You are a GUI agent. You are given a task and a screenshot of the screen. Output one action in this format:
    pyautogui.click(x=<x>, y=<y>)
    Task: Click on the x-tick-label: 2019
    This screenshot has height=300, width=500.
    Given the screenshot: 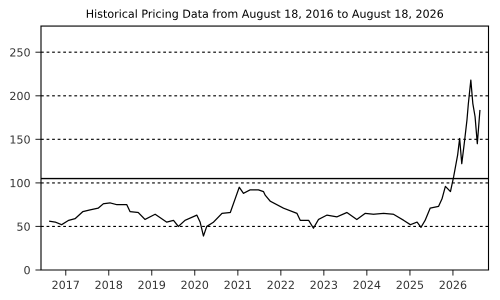 What is the action you would take?
    pyautogui.click(x=152, y=285)
    